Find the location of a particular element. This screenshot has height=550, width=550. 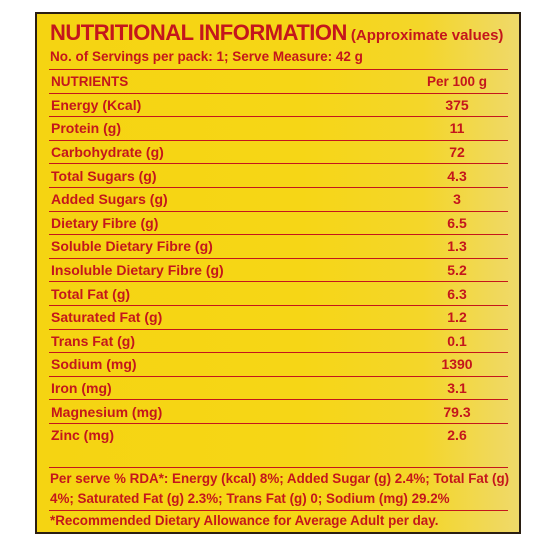

table-row: Protein (g) 11 is located at coordinates (278, 128).